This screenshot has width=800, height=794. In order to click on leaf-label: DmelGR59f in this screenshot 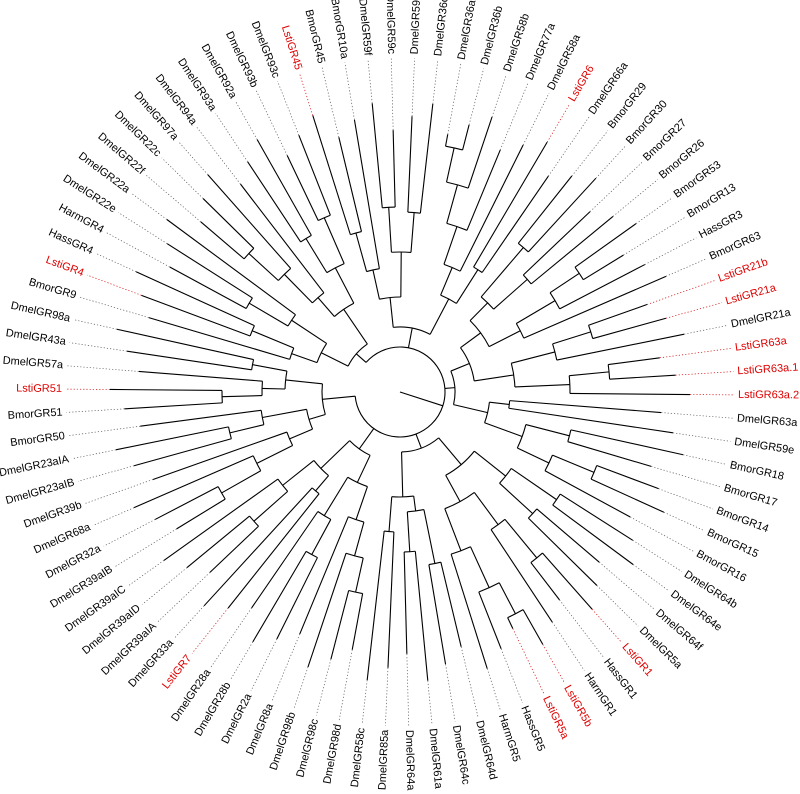, I will do `click(365, 28)`.